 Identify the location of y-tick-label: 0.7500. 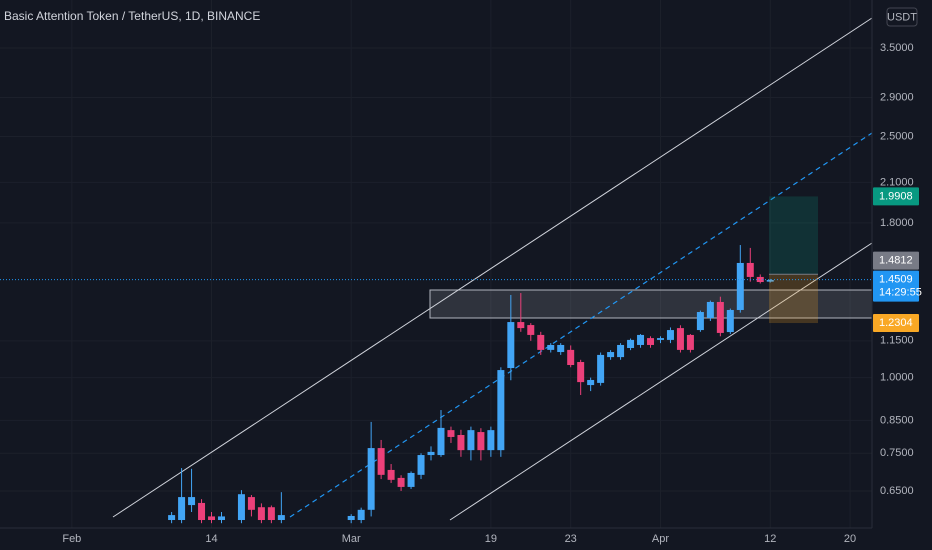
(897, 453).